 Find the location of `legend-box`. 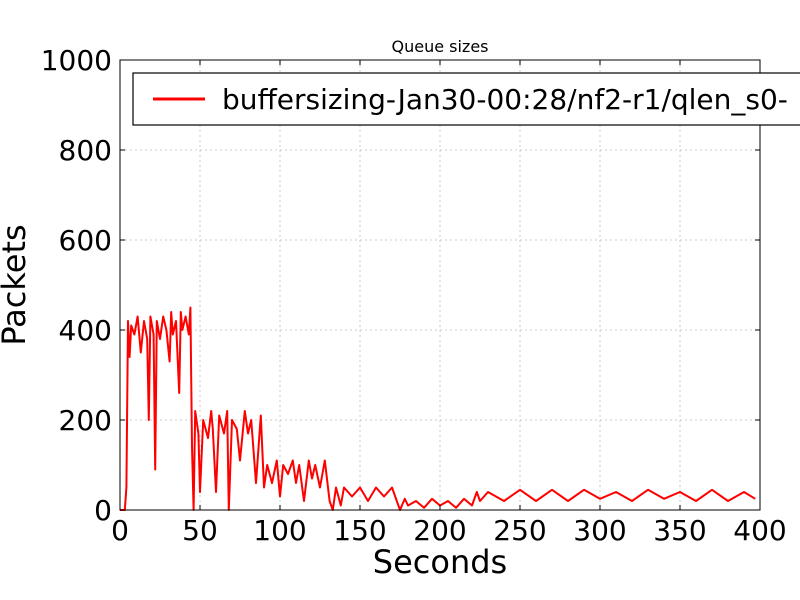

legend-box is located at coordinates (466, 99).